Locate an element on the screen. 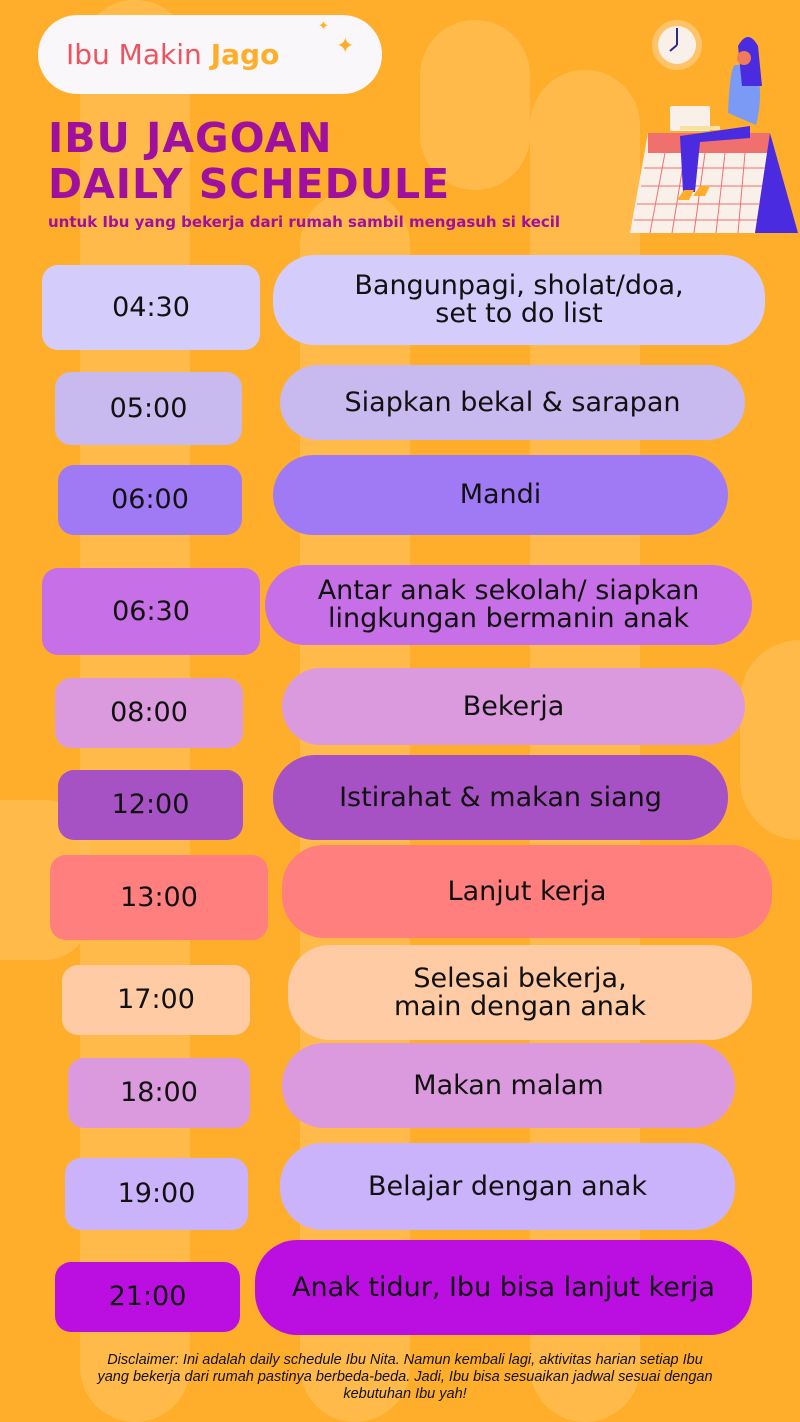  brand-text: Ibu Makin is located at coordinates (134, 54).